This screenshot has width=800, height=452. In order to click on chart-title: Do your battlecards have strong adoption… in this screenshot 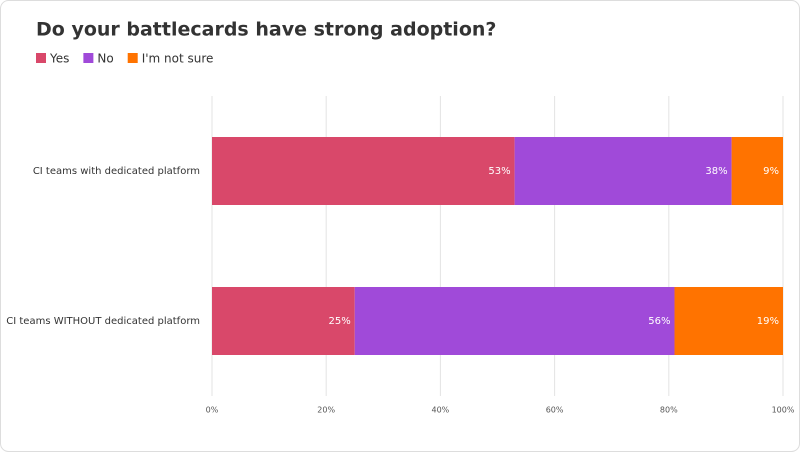, I will do `click(266, 30)`.